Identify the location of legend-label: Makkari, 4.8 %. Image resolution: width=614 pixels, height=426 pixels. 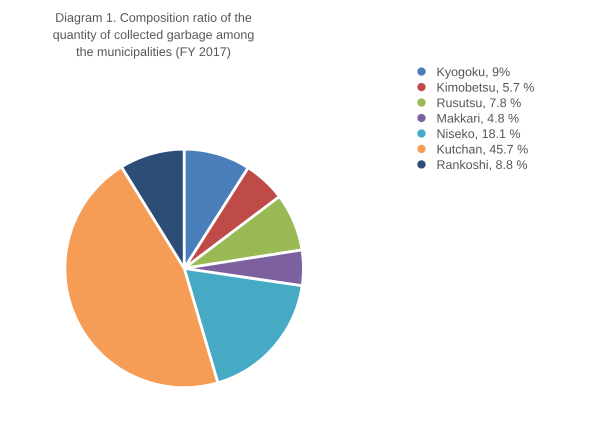
(478, 118).